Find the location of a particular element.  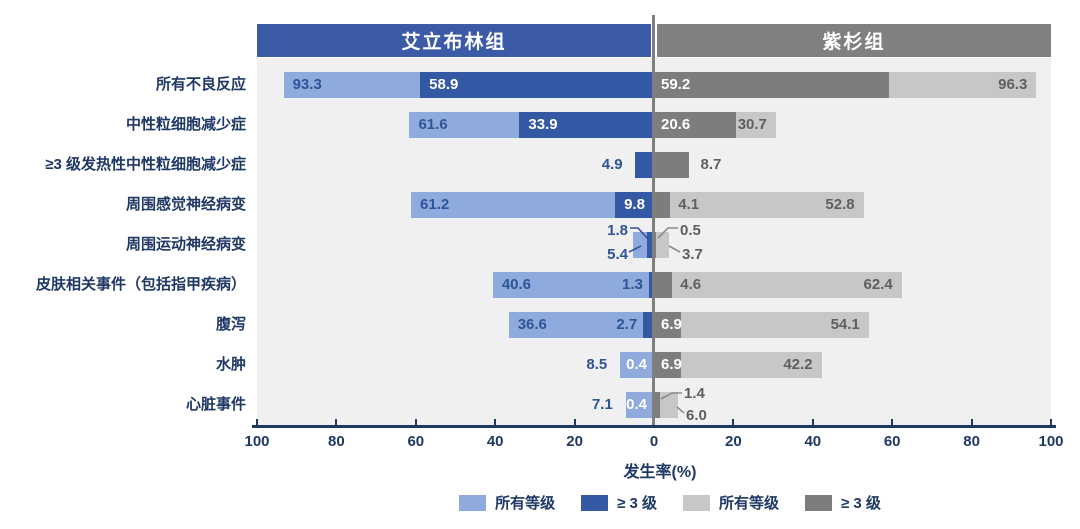

bar-value-label: 4.1 is located at coordinates (689, 204).